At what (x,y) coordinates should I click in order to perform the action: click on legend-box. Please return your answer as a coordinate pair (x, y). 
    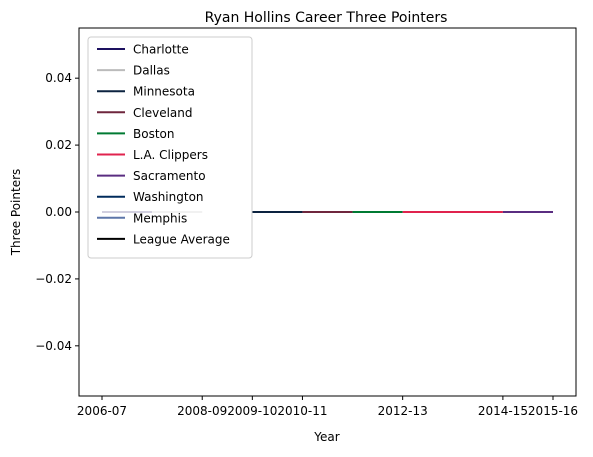
    Looking at the image, I should click on (170, 147).